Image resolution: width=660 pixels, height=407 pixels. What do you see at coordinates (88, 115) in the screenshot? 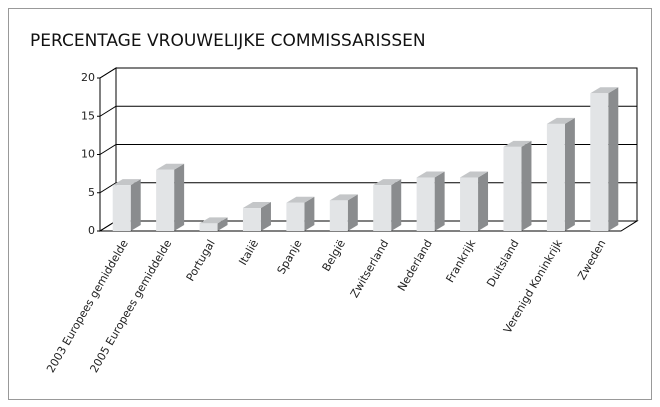
I see `y-tick-label: 15` at bounding box center [88, 115].